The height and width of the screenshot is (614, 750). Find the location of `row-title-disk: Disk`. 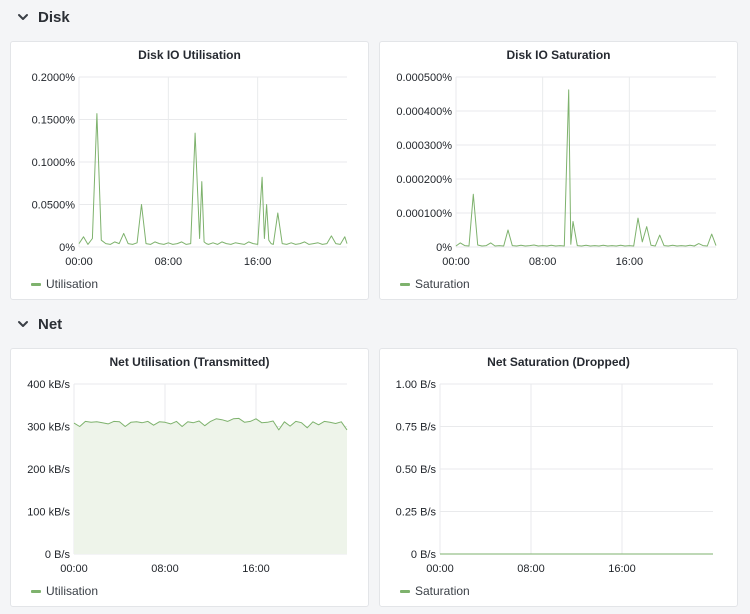

row-title-disk: Disk is located at coordinates (54, 17).